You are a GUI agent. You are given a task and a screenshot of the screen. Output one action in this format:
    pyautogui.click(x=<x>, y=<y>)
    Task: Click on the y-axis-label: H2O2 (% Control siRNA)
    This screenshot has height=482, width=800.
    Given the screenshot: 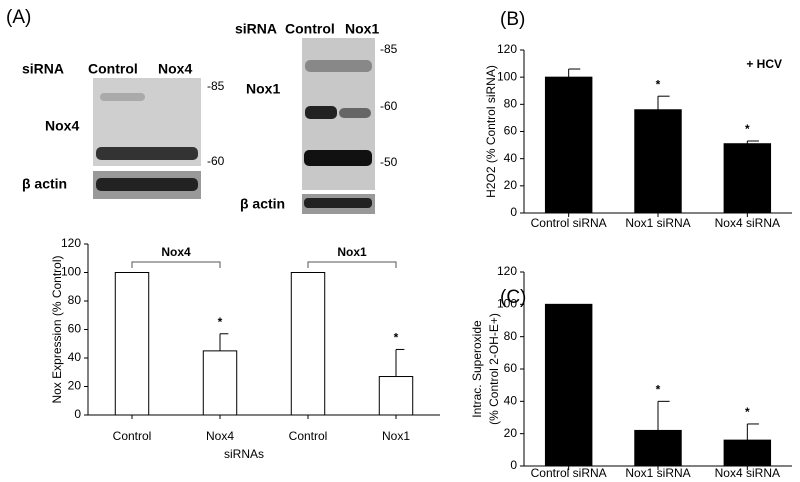 What is the action you would take?
    pyautogui.click(x=491, y=131)
    